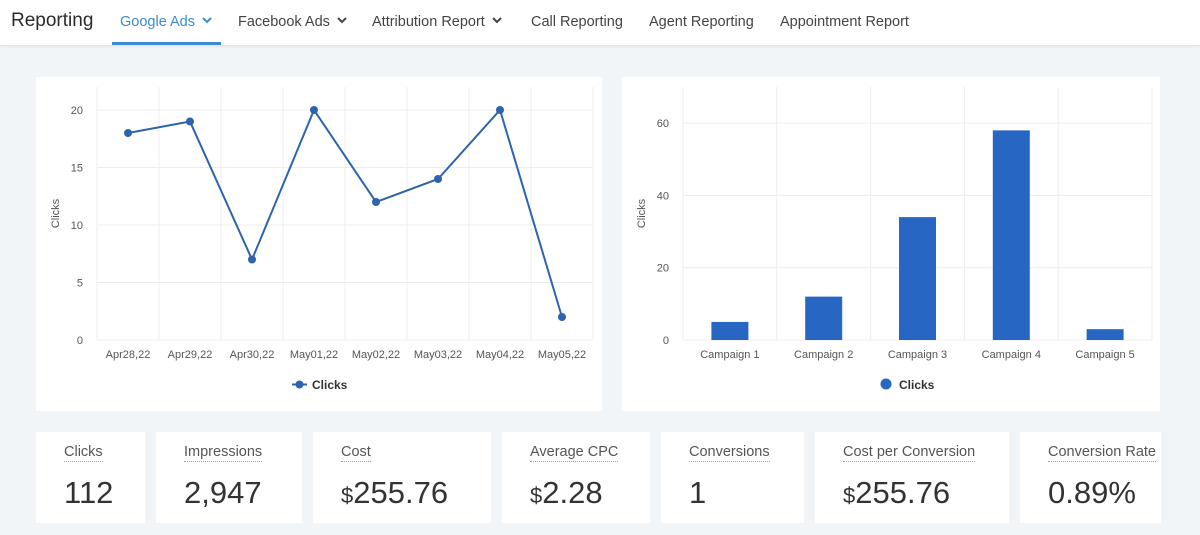 Image resolution: width=1200 pixels, height=535 pixels. I want to click on stat-value: $2.28, so click(566, 492).